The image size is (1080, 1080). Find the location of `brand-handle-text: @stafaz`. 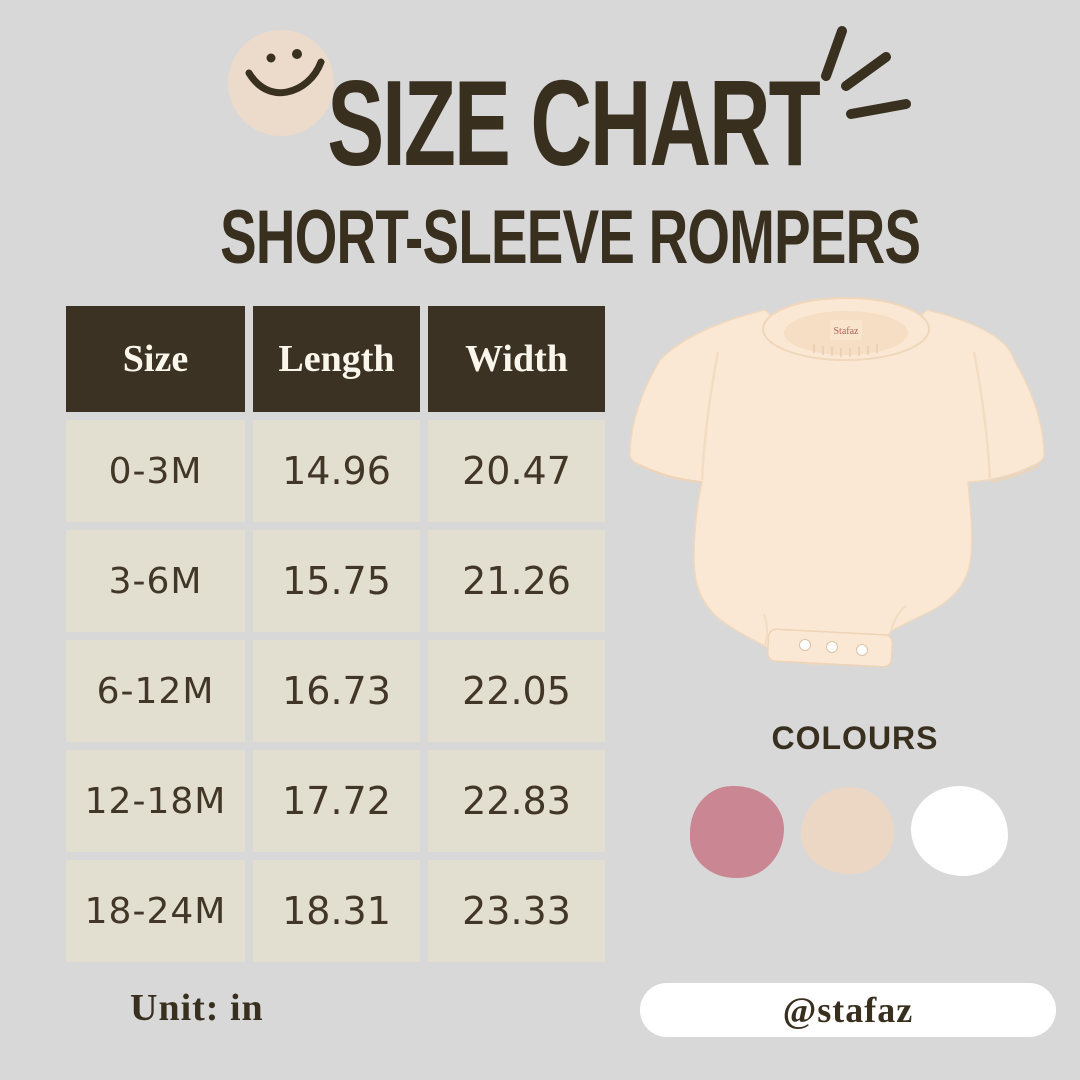

brand-handle-text: @stafaz is located at coordinates (848, 1010).